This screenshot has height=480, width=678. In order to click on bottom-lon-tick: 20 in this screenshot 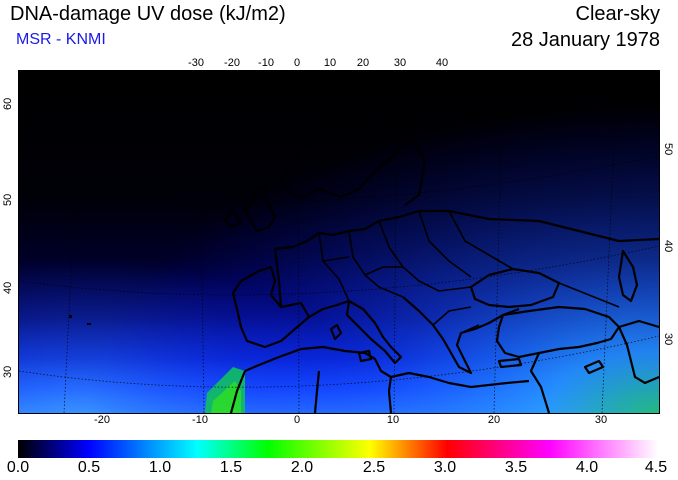, I will do `click(494, 420)`.